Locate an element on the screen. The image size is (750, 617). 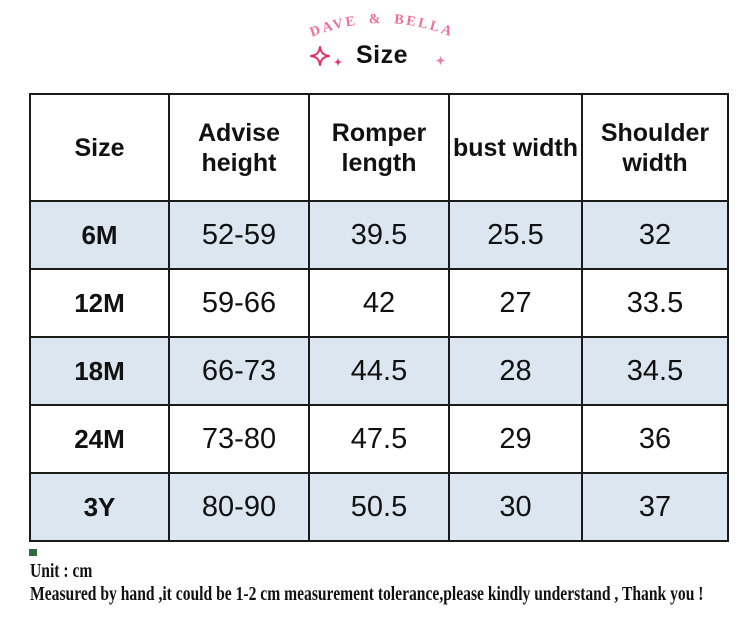
corner-artifact is located at coordinates (33, 552).